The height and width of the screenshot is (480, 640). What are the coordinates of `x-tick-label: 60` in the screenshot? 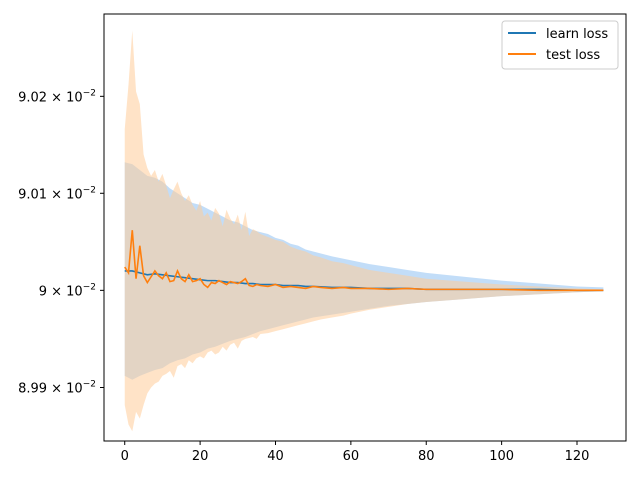 It's located at (351, 456).